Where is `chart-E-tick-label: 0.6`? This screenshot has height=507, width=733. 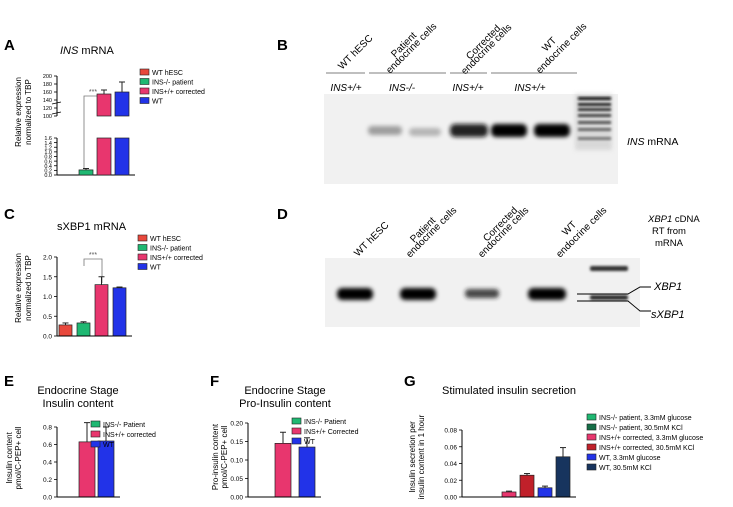 chart-E-tick-label: 0.6 is located at coordinates (47, 445).